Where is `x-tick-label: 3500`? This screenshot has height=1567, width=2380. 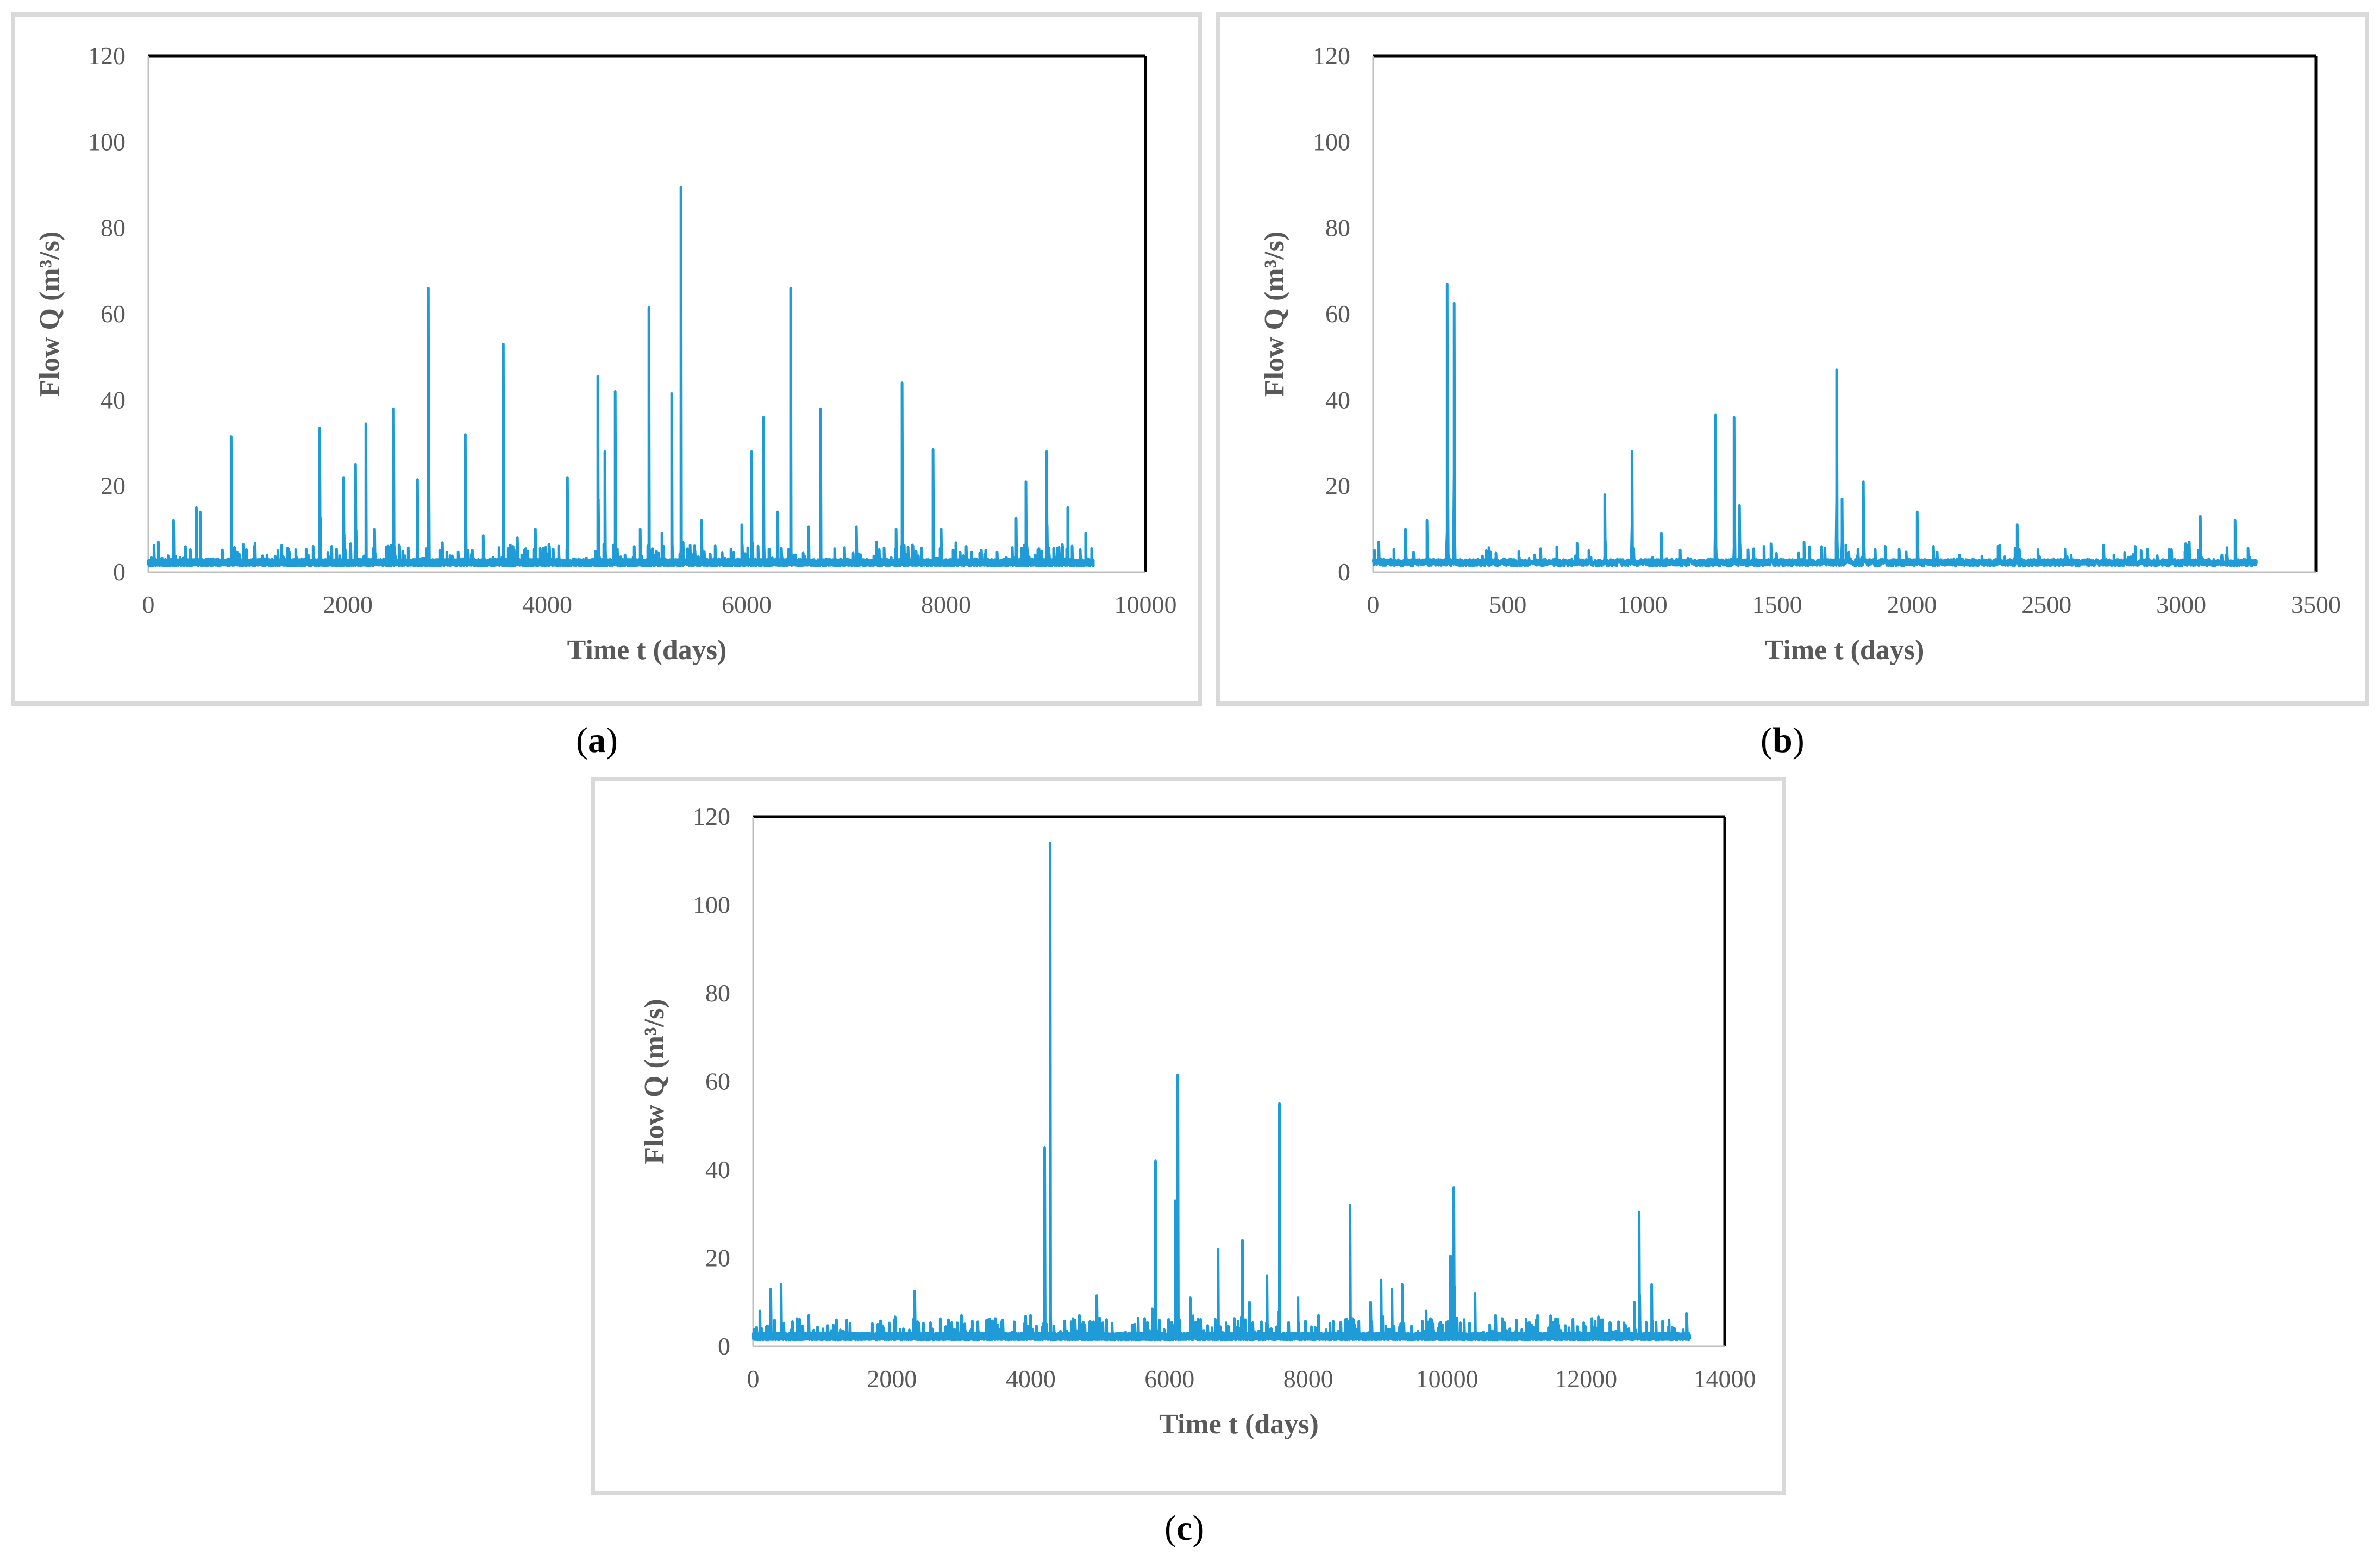
x-tick-label: 3500 is located at coordinates (2316, 604).